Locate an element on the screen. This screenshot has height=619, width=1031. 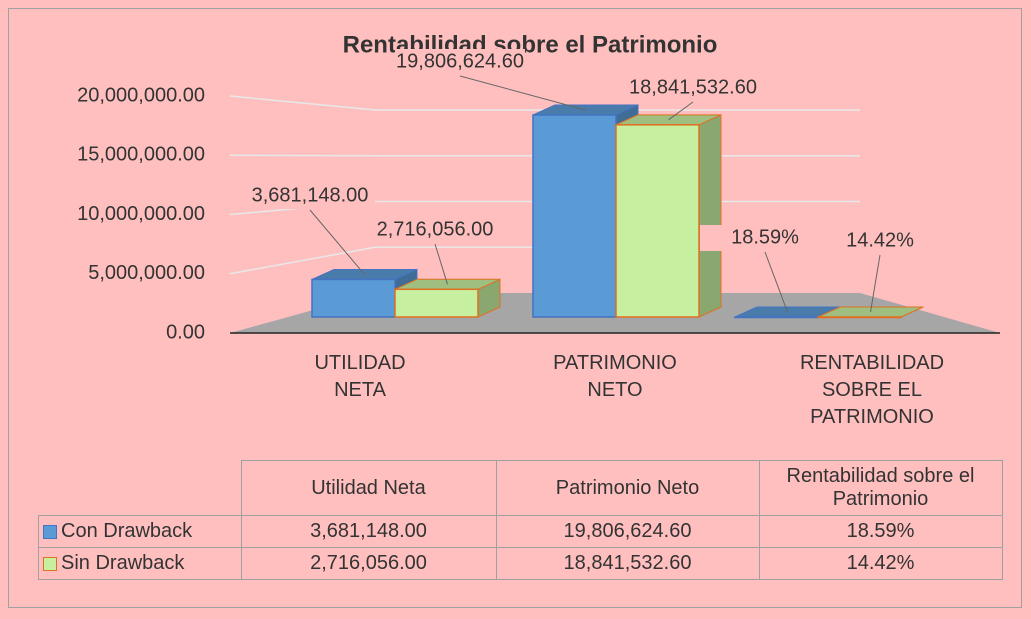
blank-cell is located at coordinates (140, 488).